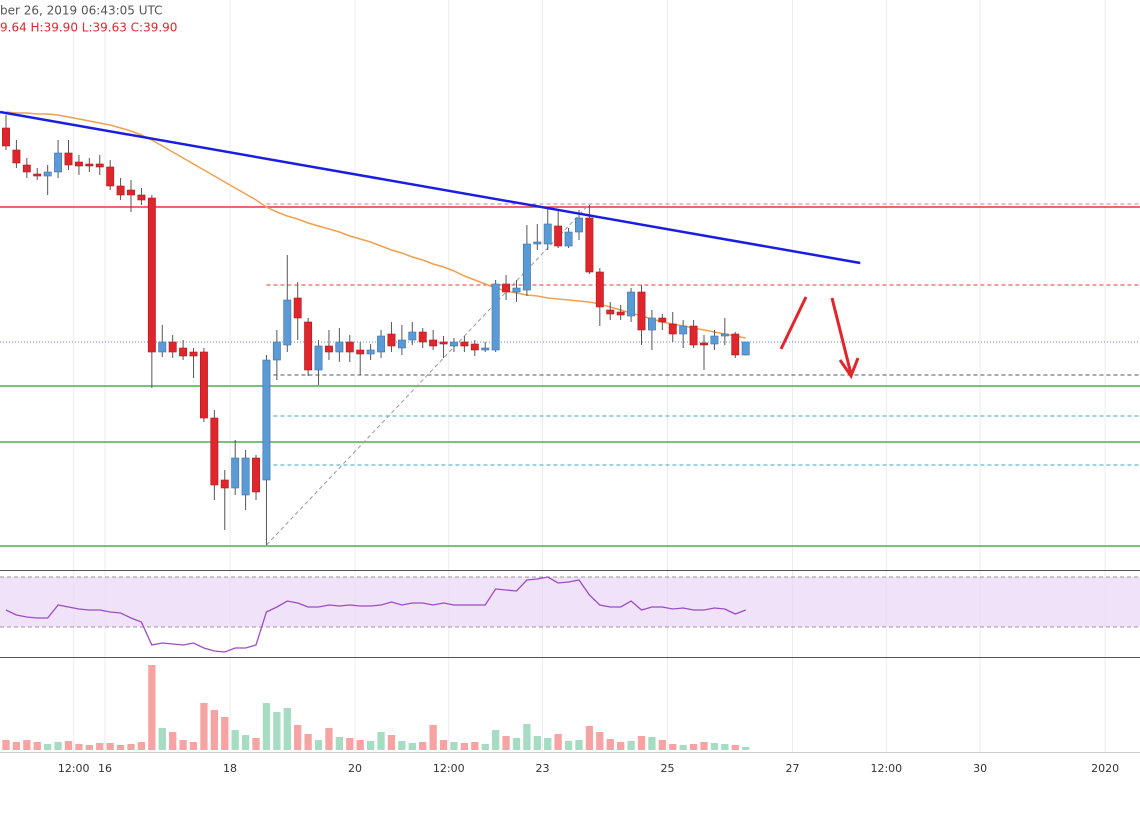 This screenshot has width=1140, height=815. Describe the element at coordinates (668, 768) in the screenshot. I see `x-tick-label: 25` at that location.